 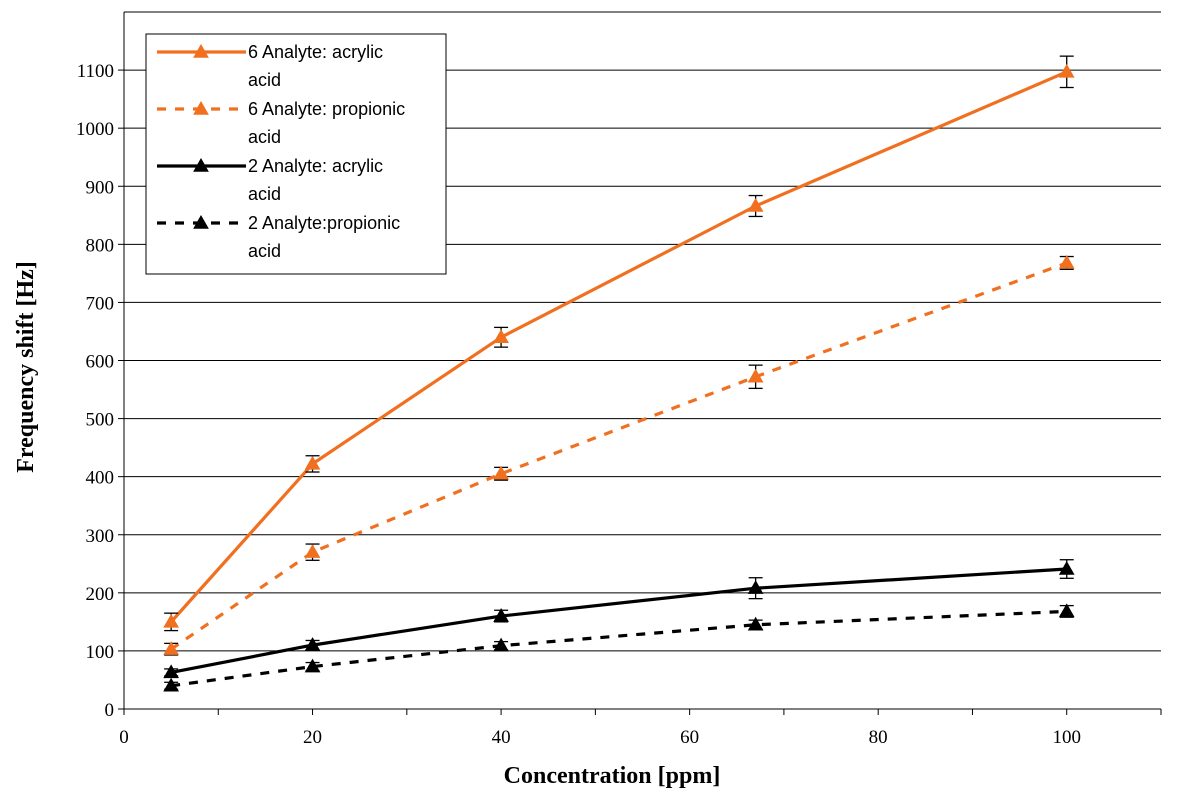 I want to click on y-tick-label: 600, so click(x=100, y=362).